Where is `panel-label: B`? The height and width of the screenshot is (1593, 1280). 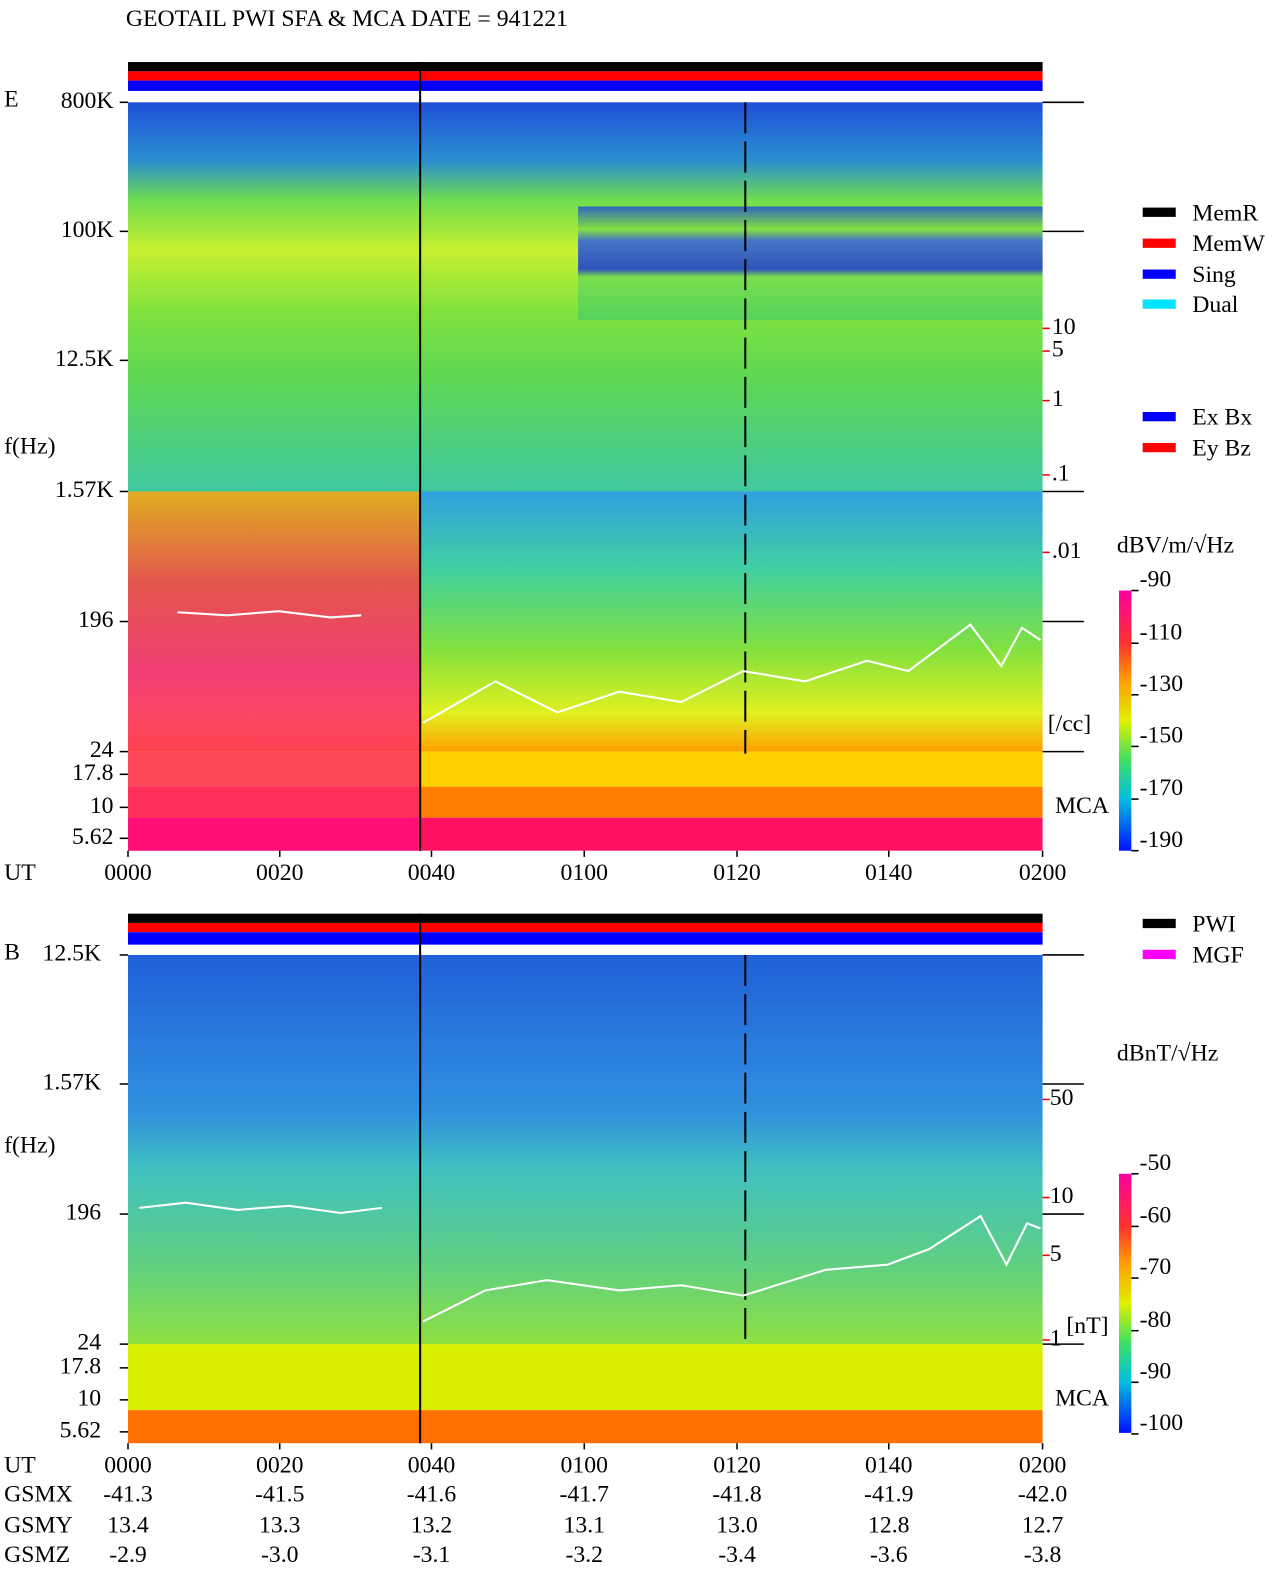 panel-label: B is located at coordinates (12, 952).